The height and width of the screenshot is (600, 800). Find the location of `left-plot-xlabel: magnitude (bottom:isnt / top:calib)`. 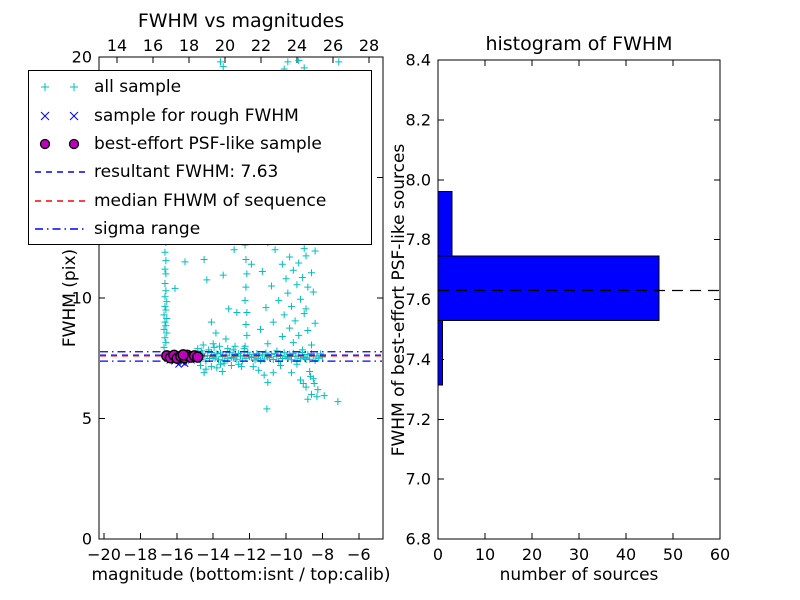

left-plot-xlabel: magnitude (bottom:isnt / top:calib) is located at coordinates (241, 575).